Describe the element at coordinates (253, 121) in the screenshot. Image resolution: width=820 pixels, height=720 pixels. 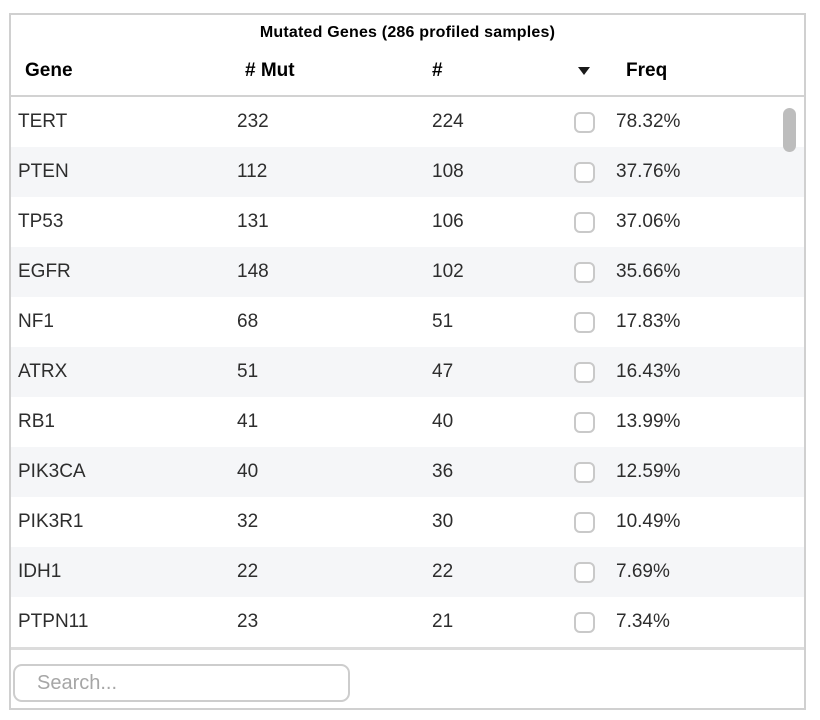
I see `mutation-count: 232` at that location.